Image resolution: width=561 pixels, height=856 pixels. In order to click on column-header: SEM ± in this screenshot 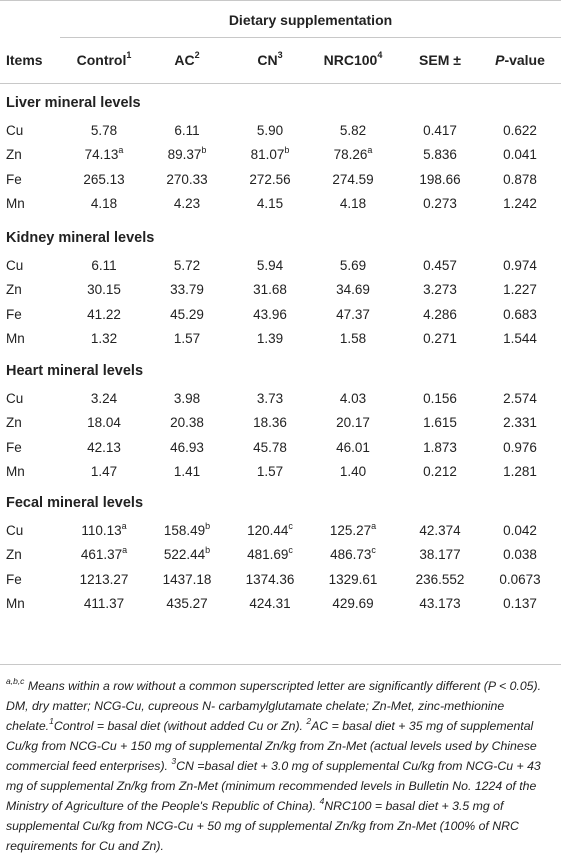, I will do `click(440, 60)`.